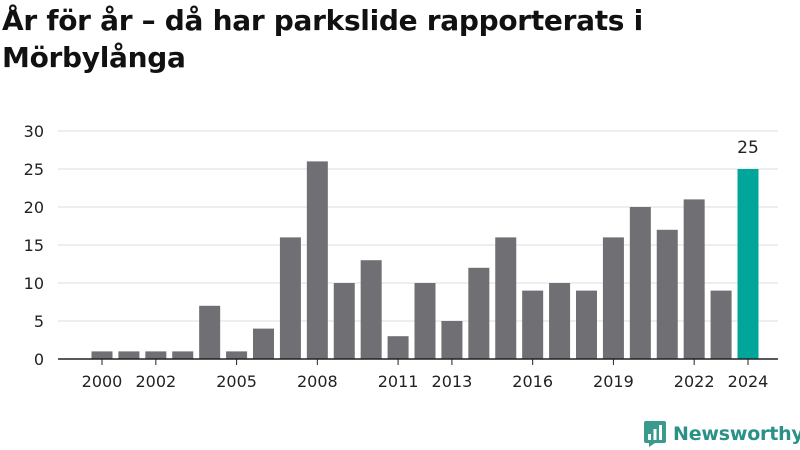 The height and width of the screenshot is (450, 800). What do you see at coordinates (156, 355) in the screenshot?
I see `bar-2002` at bounding box center [156, 355].